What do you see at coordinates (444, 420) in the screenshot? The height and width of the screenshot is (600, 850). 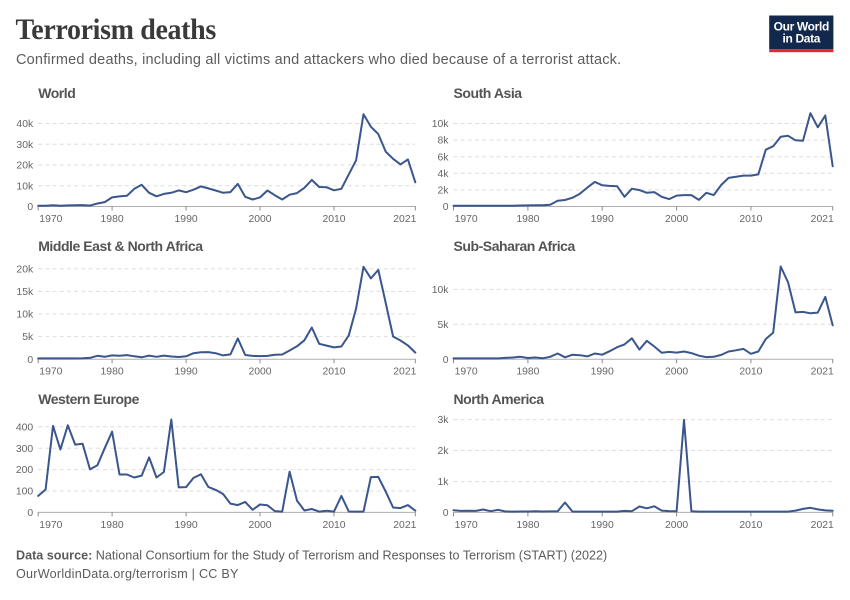 I see `svg-text: 3k` at bounding box center [444, 420].